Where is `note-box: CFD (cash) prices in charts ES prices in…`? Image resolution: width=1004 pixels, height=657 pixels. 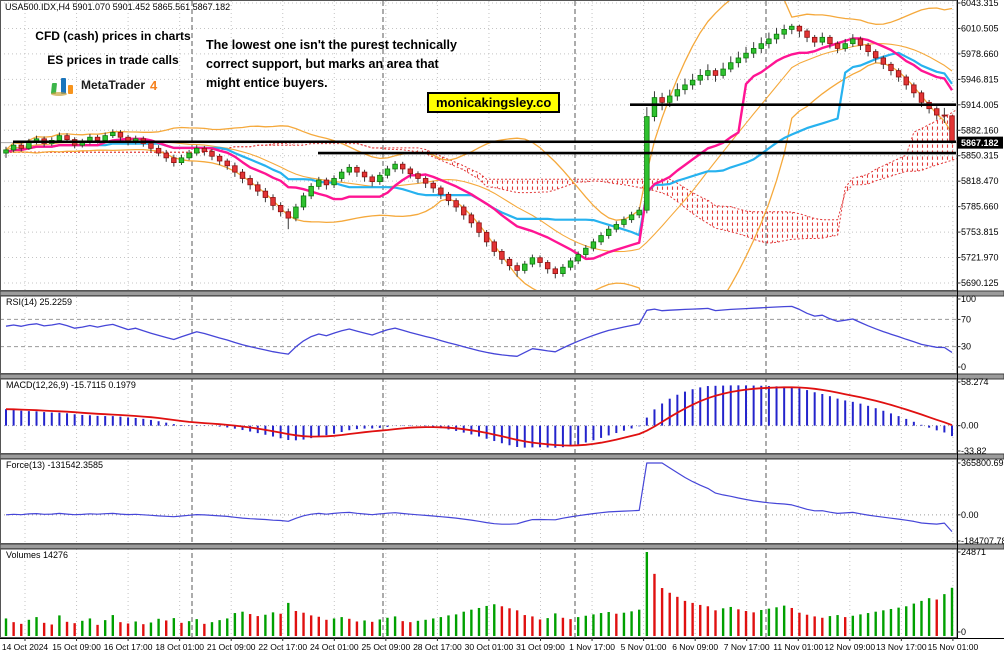 note-box: CFD (cash) prices in charts ES prices in… is located at coordinates (113, 48).